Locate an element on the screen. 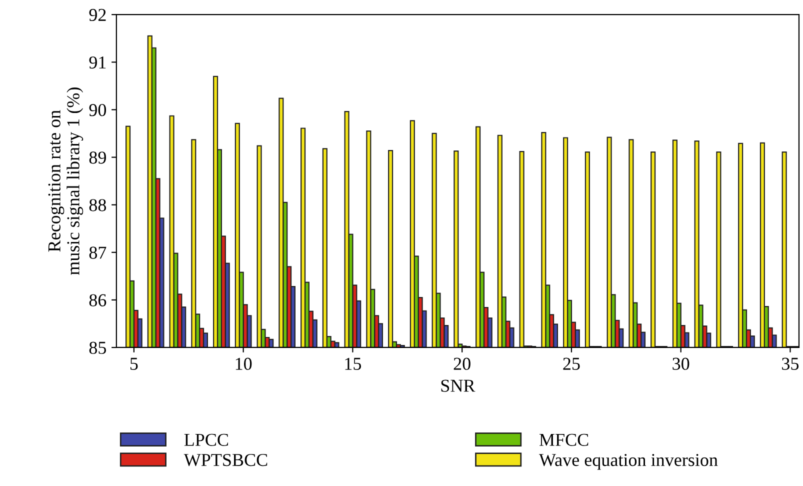  y-tick-label: 89 is located at coordinates (97, 158).